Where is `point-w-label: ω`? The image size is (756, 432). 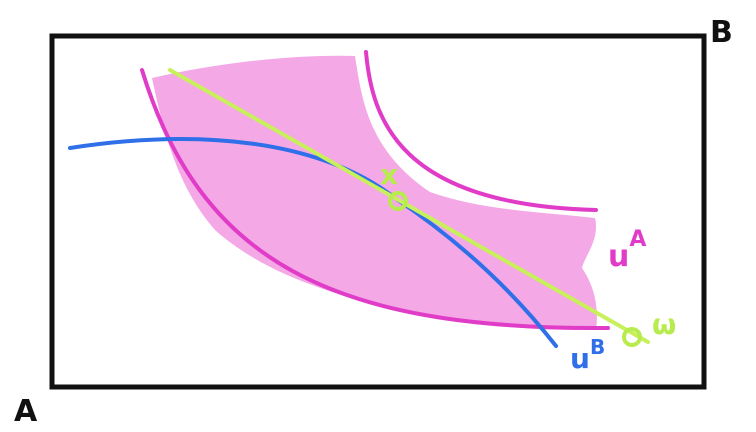
point-w-label: ω is located at coordinates (664, 324).